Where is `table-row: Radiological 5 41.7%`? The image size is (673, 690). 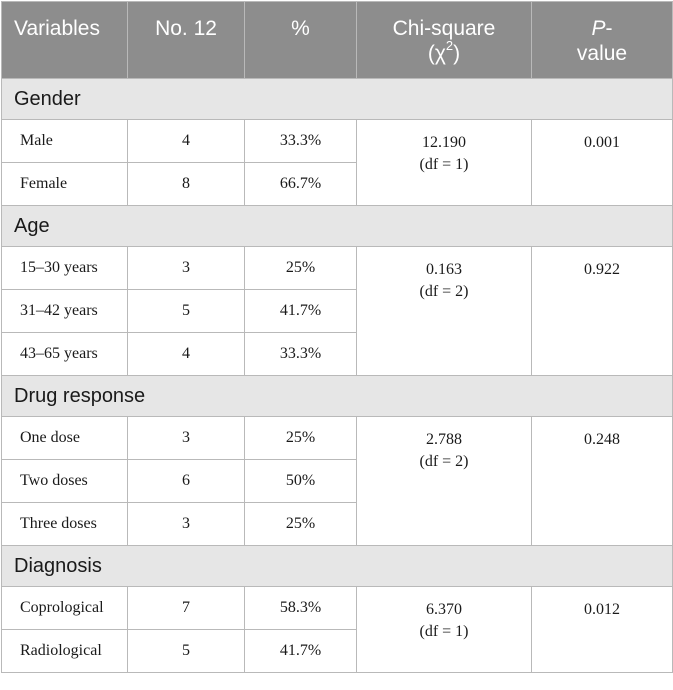
table-row: Radiological 5 41.7% is located at coordinates (337, 651).